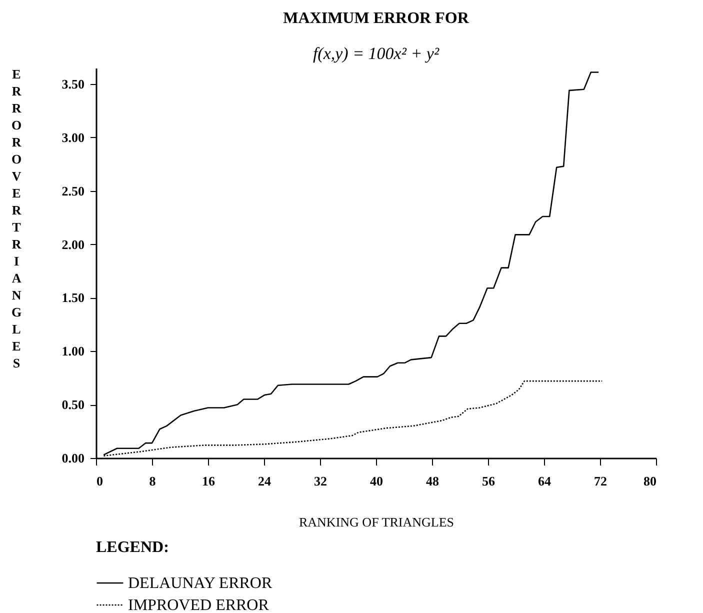 Image resolution: width=703 pixels, height=613 pixels. Describe the element at coordinates (600, 481) in the screenshot. I see `x-tick-label: 72` at that location.